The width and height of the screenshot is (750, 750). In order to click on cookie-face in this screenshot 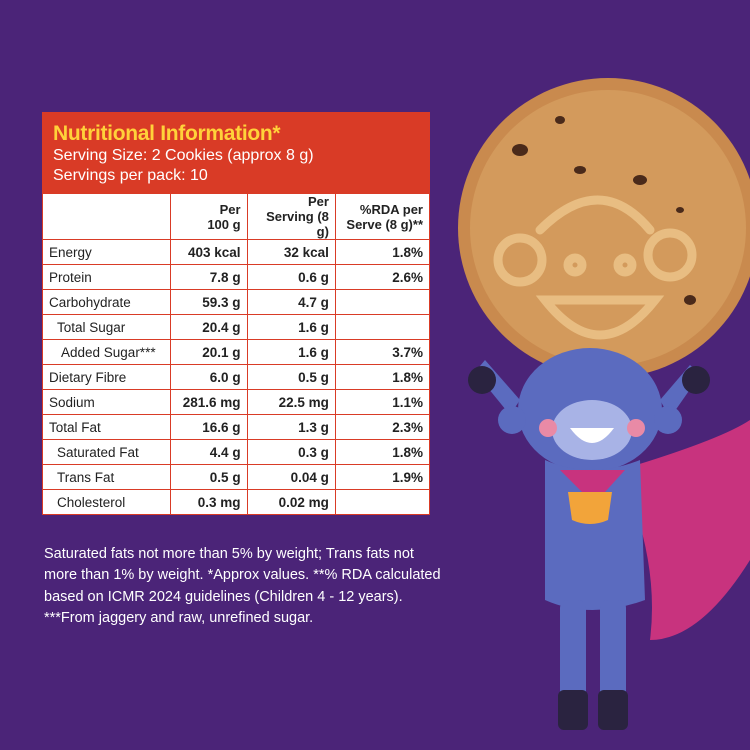, I will do `click(608, 228)`.